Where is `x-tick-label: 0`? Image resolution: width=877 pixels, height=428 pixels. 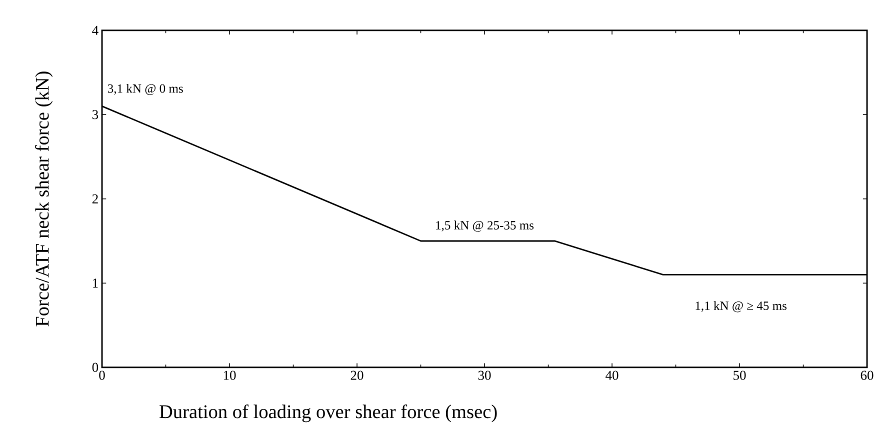 x-tick-label: 0 is located at coordinates (102, 375).